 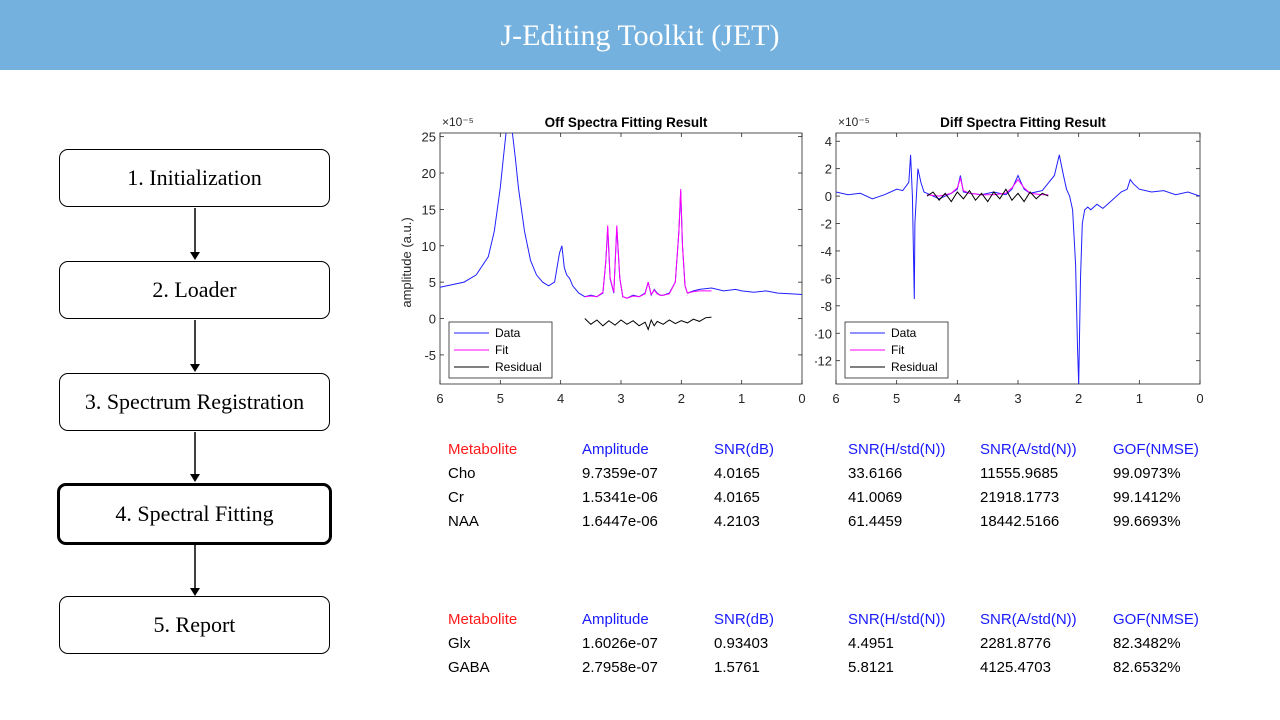 I want to click on y-tick-label: -10, so click(x=823, y=333).